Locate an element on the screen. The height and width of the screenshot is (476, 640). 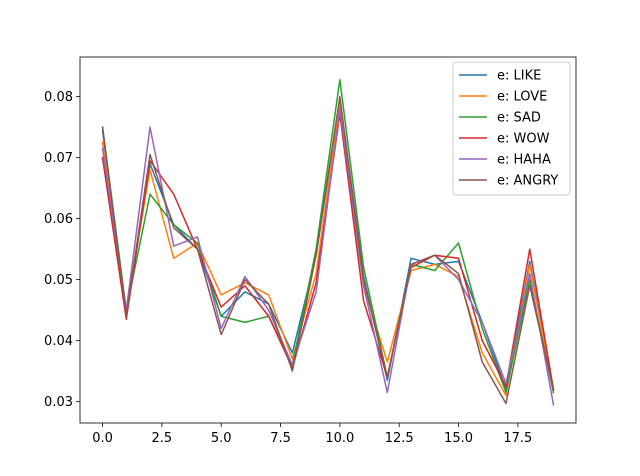
legend-label: e: SAD is located at coordinates (519, 118).